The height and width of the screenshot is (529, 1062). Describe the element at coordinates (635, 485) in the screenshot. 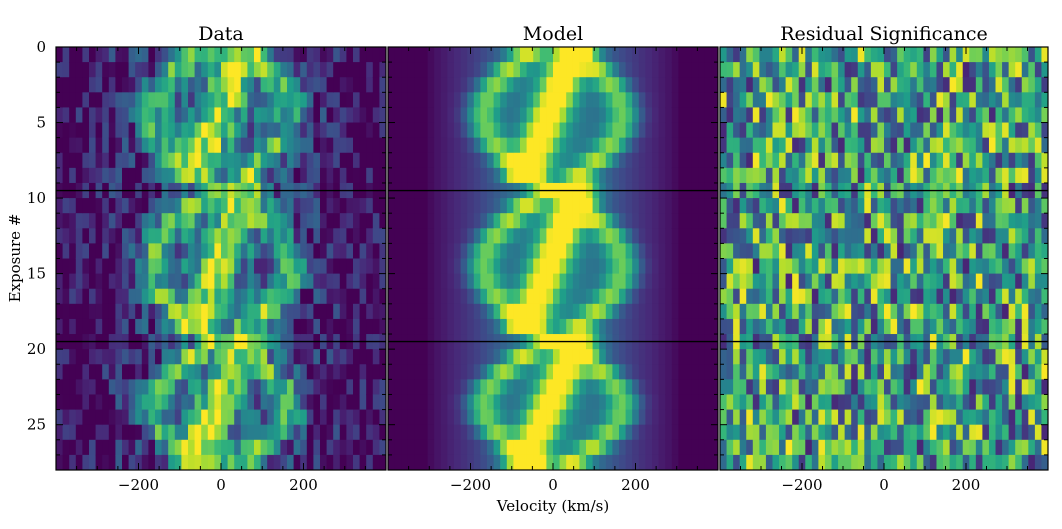

I see `x-tick-label: 200` at that location.